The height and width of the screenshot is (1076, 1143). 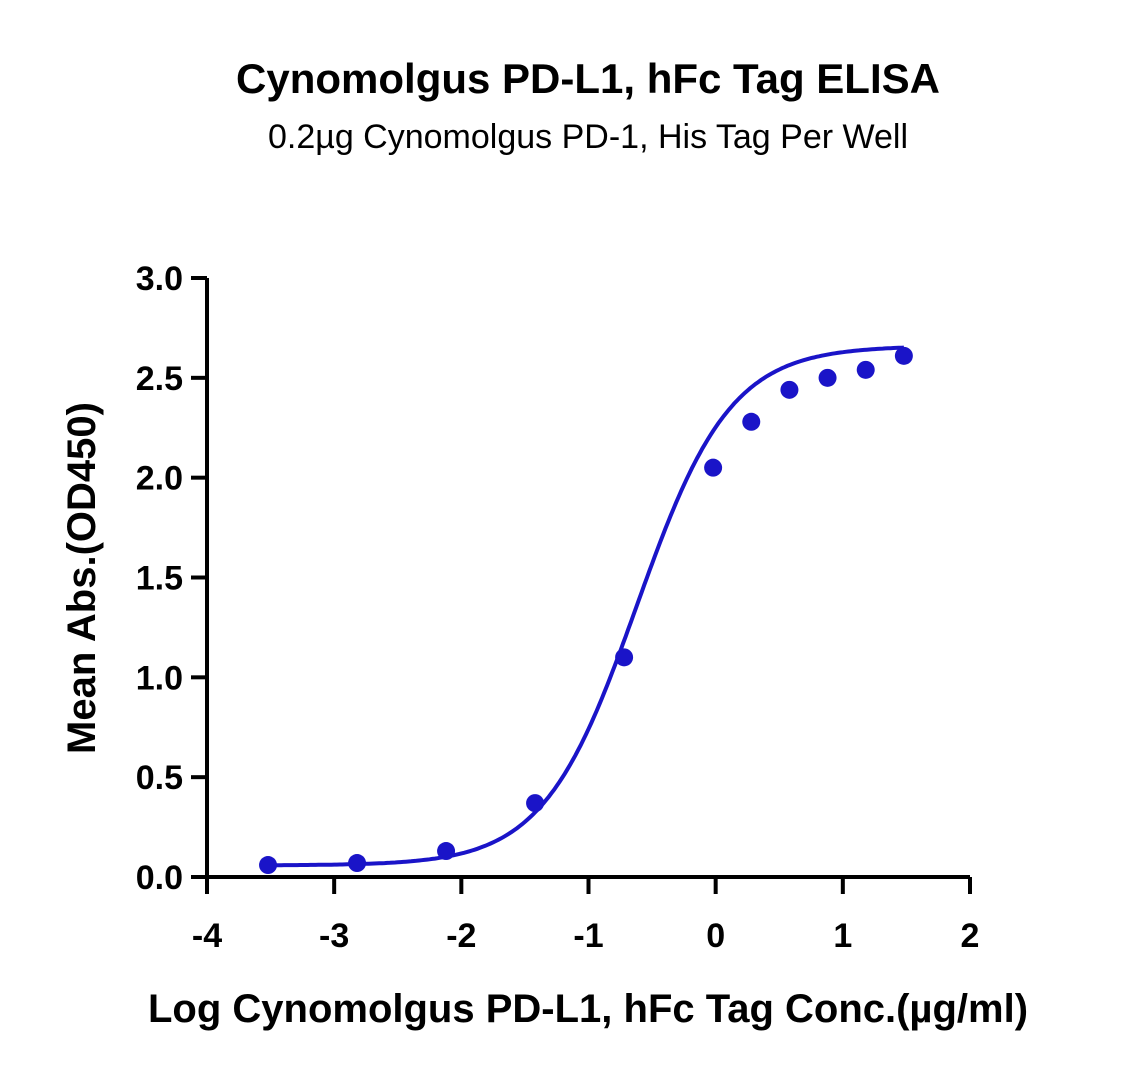 What do you see at coordinates (461, 936) in the screenshot?
I see `x-tick-label: -2` at bounding box center [461, 936].